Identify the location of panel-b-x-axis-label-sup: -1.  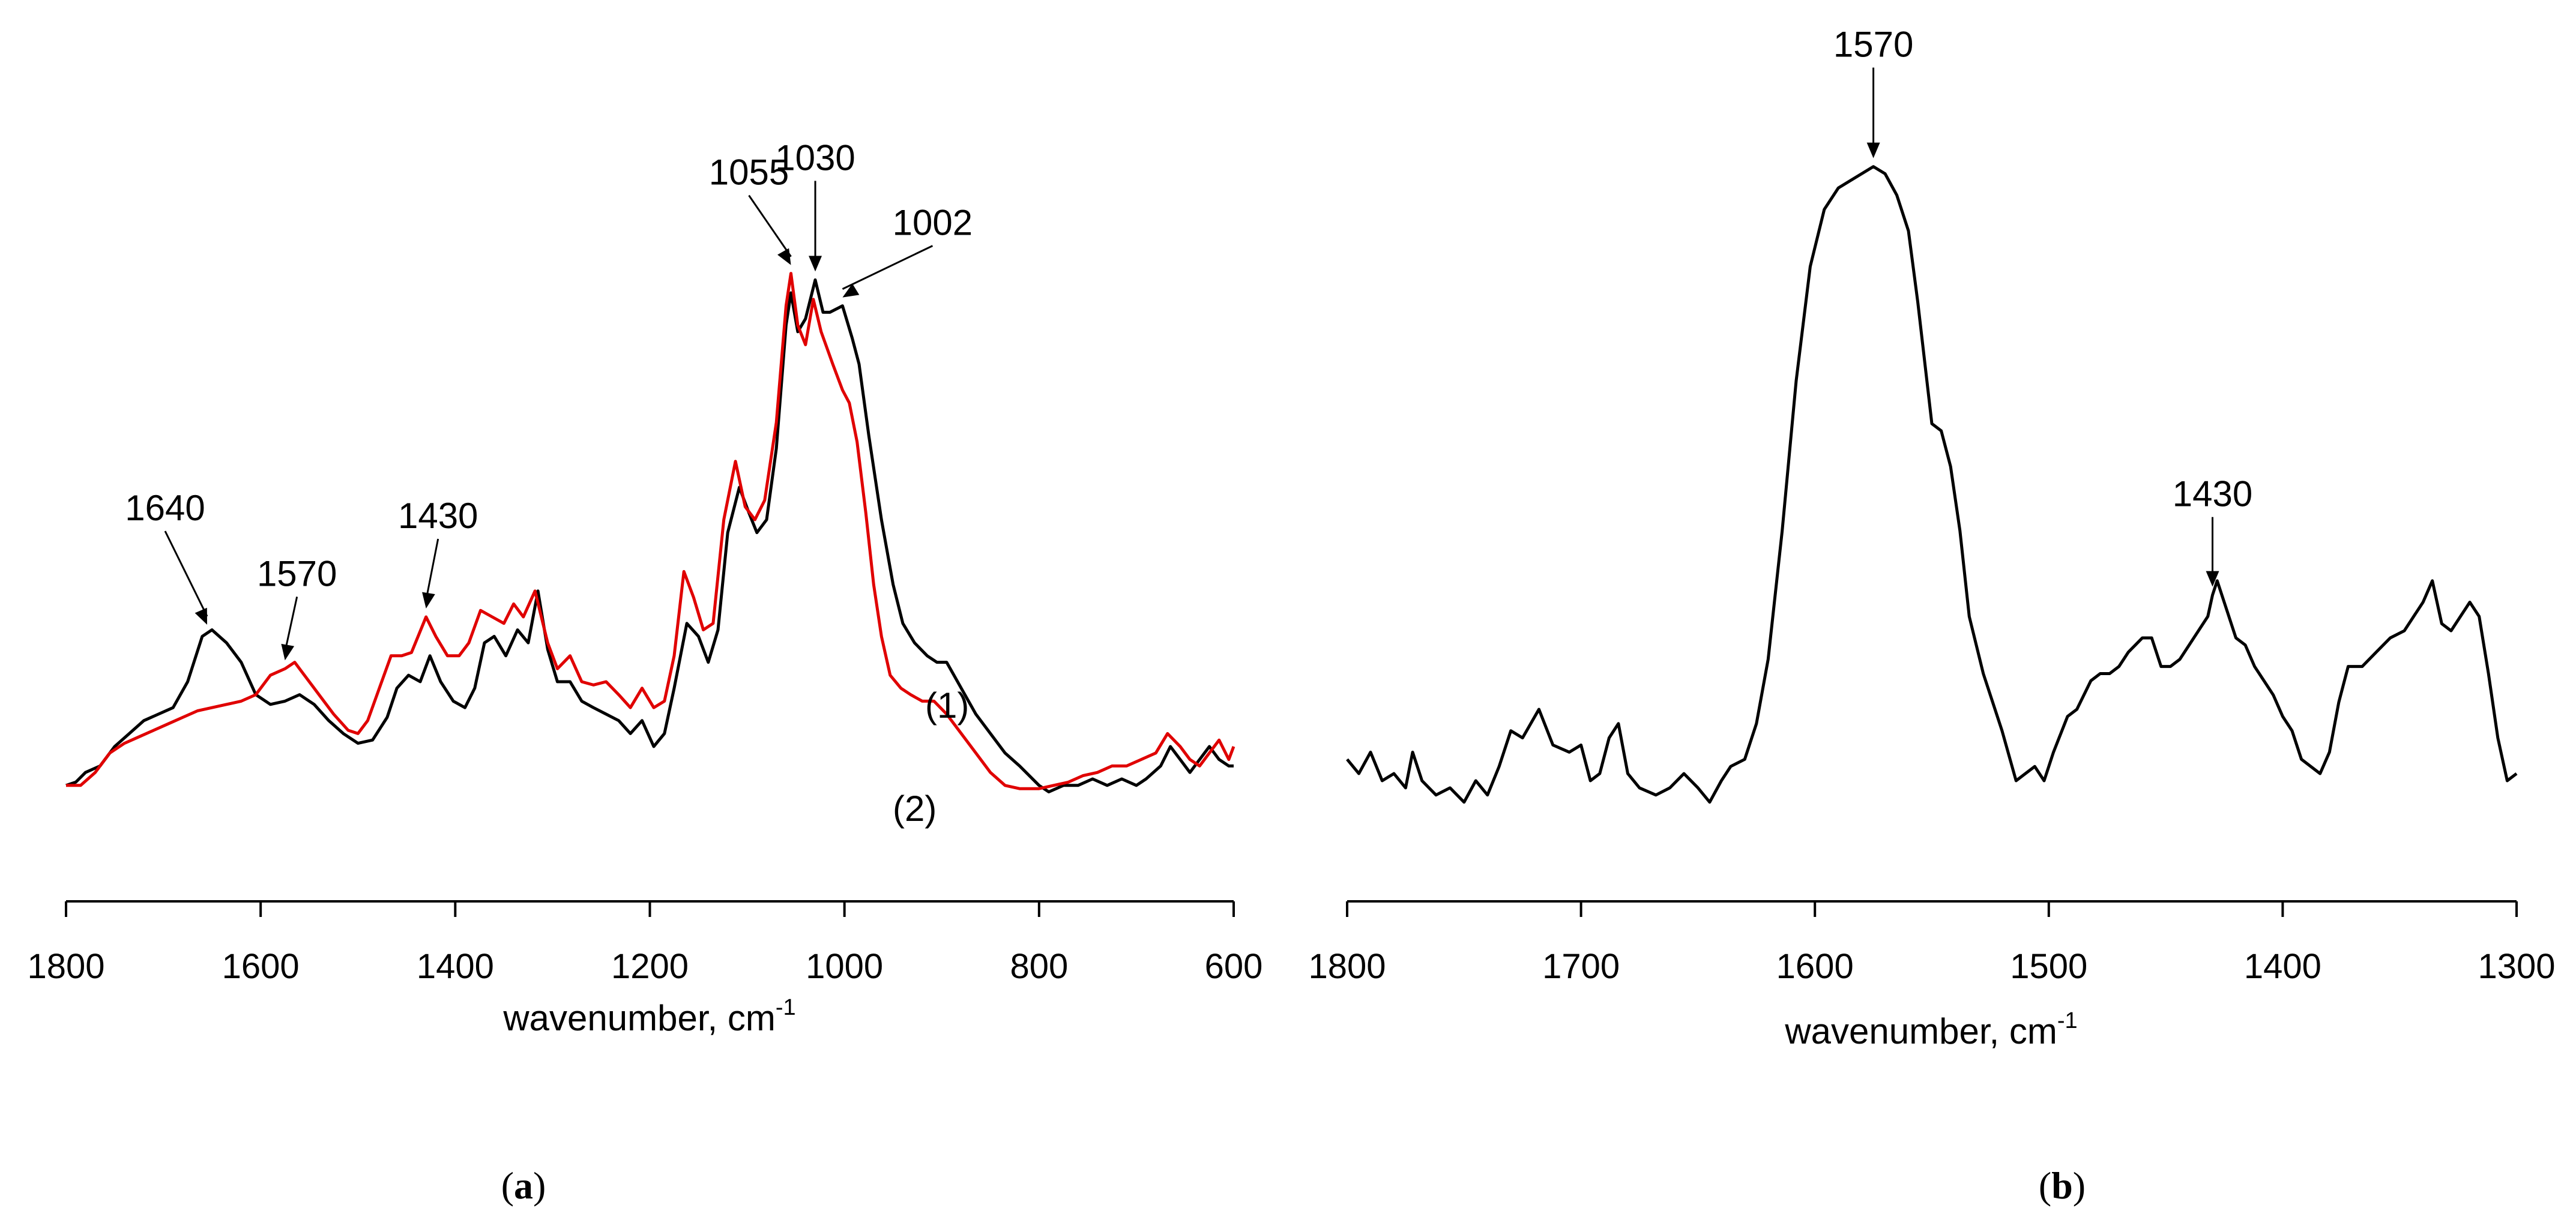
(2067, 1020).